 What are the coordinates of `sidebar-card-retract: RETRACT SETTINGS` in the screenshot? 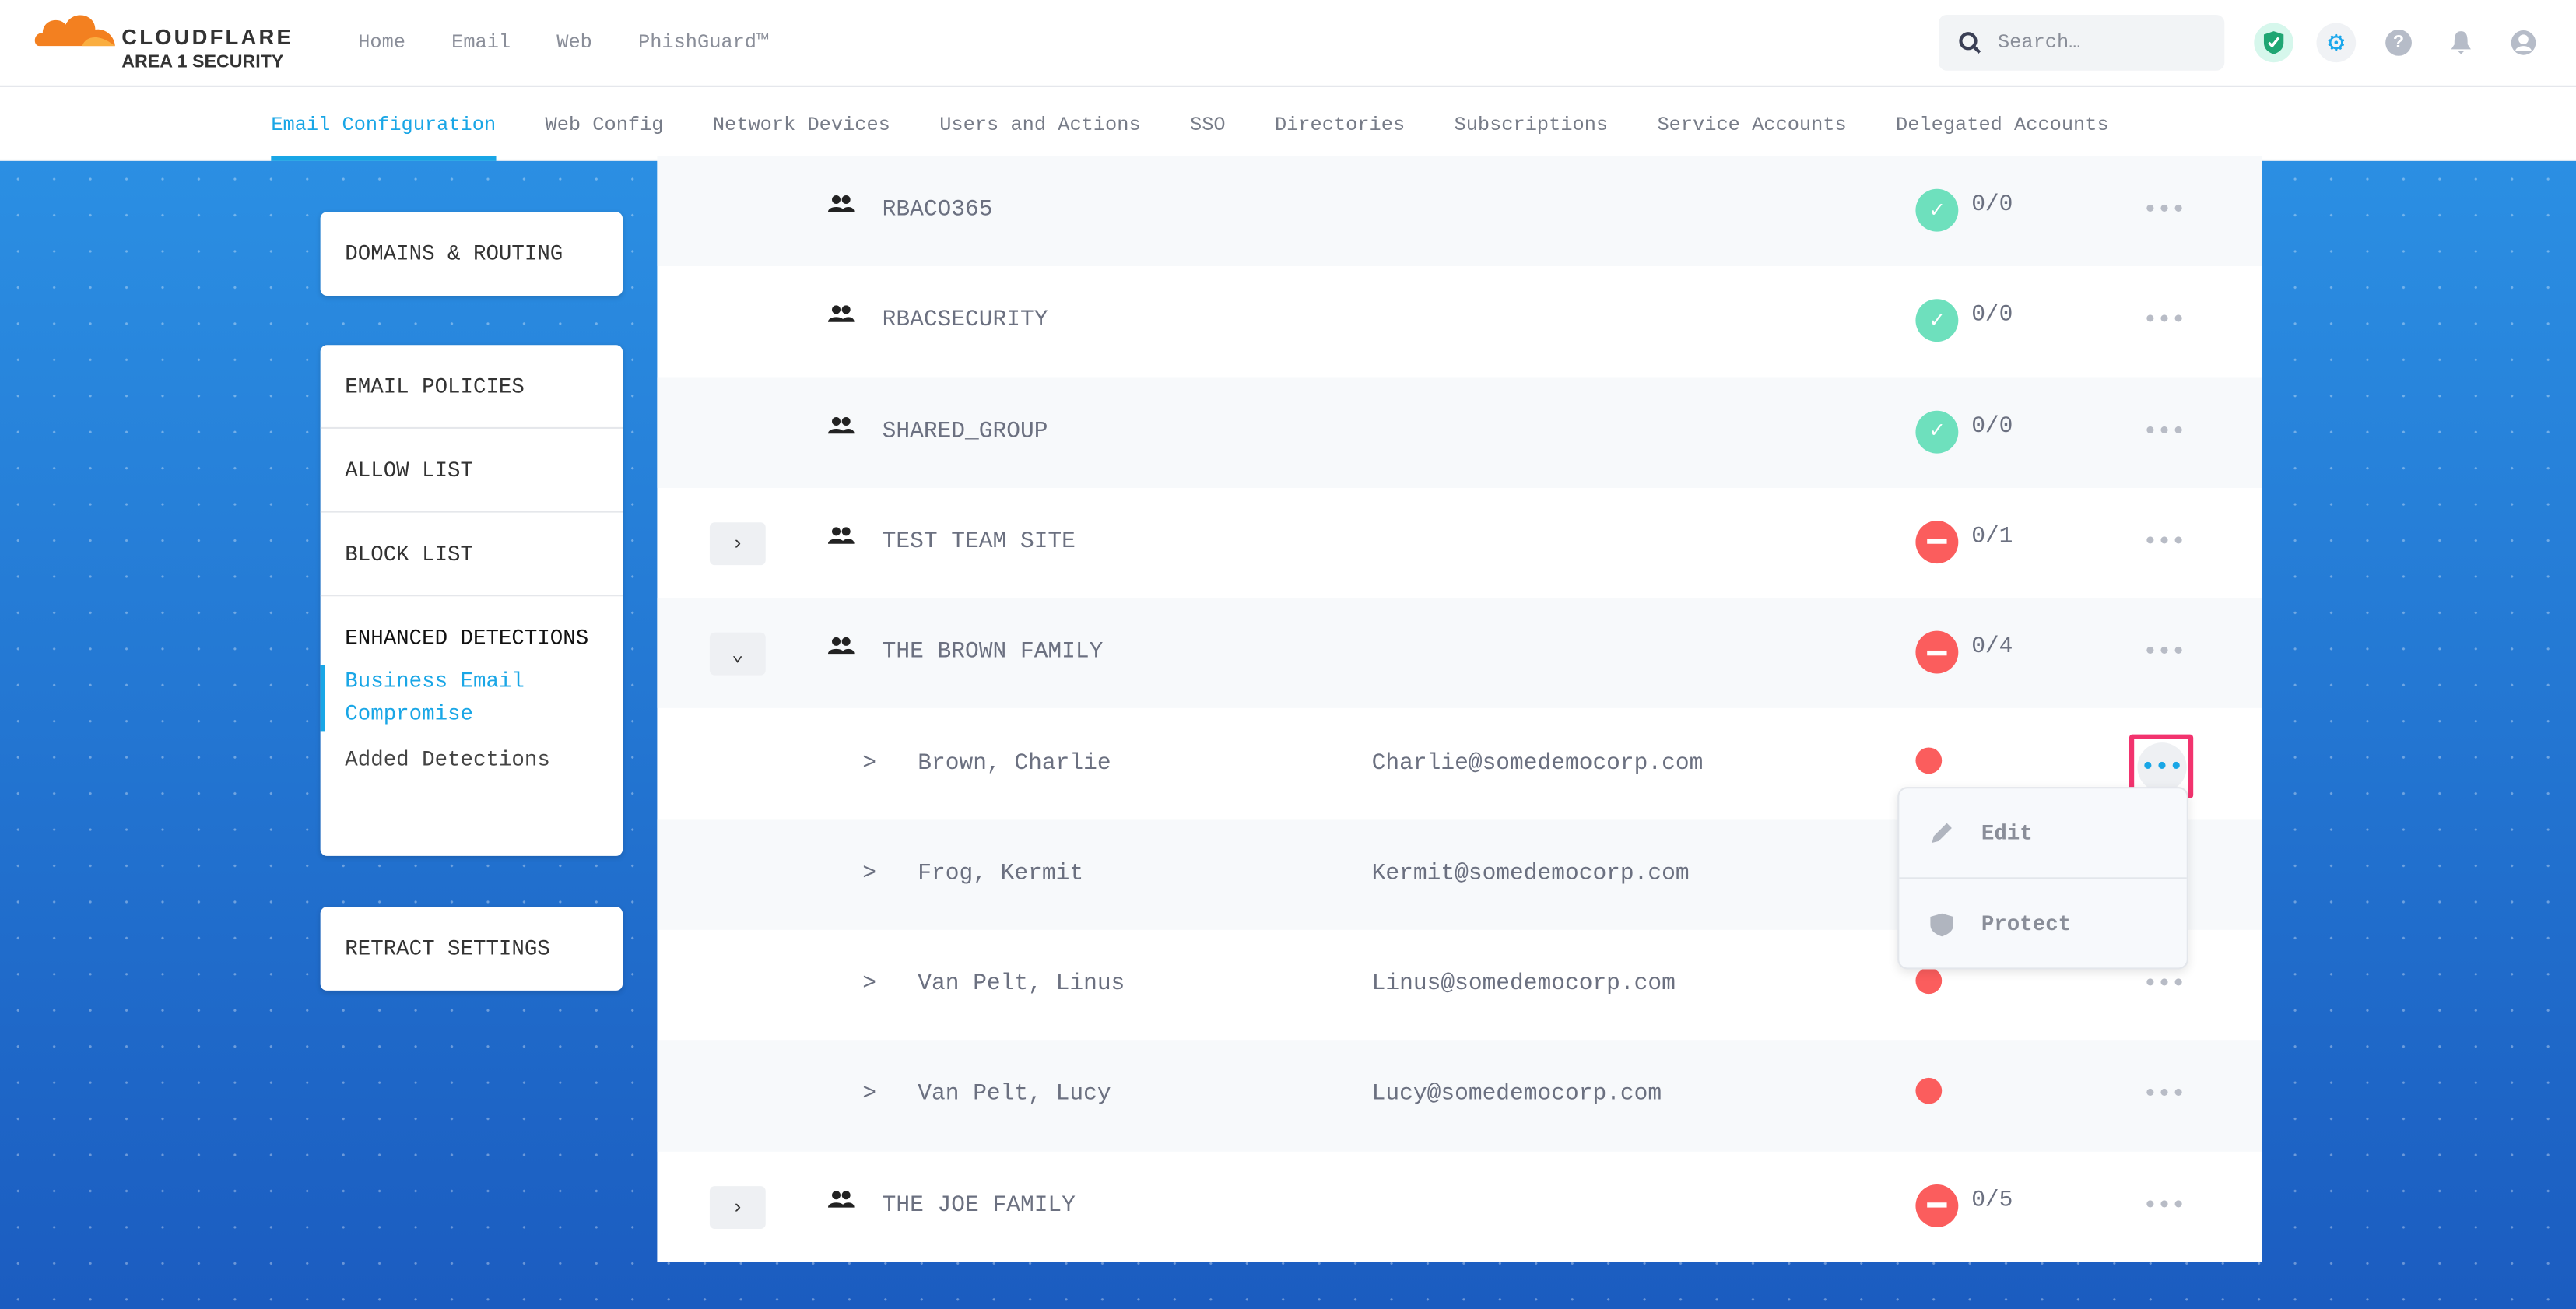 It's located at (472, 949).